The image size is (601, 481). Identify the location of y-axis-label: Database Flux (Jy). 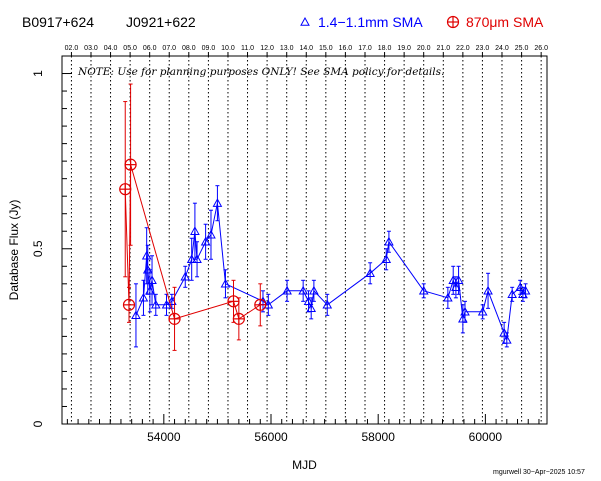
(14, 250).